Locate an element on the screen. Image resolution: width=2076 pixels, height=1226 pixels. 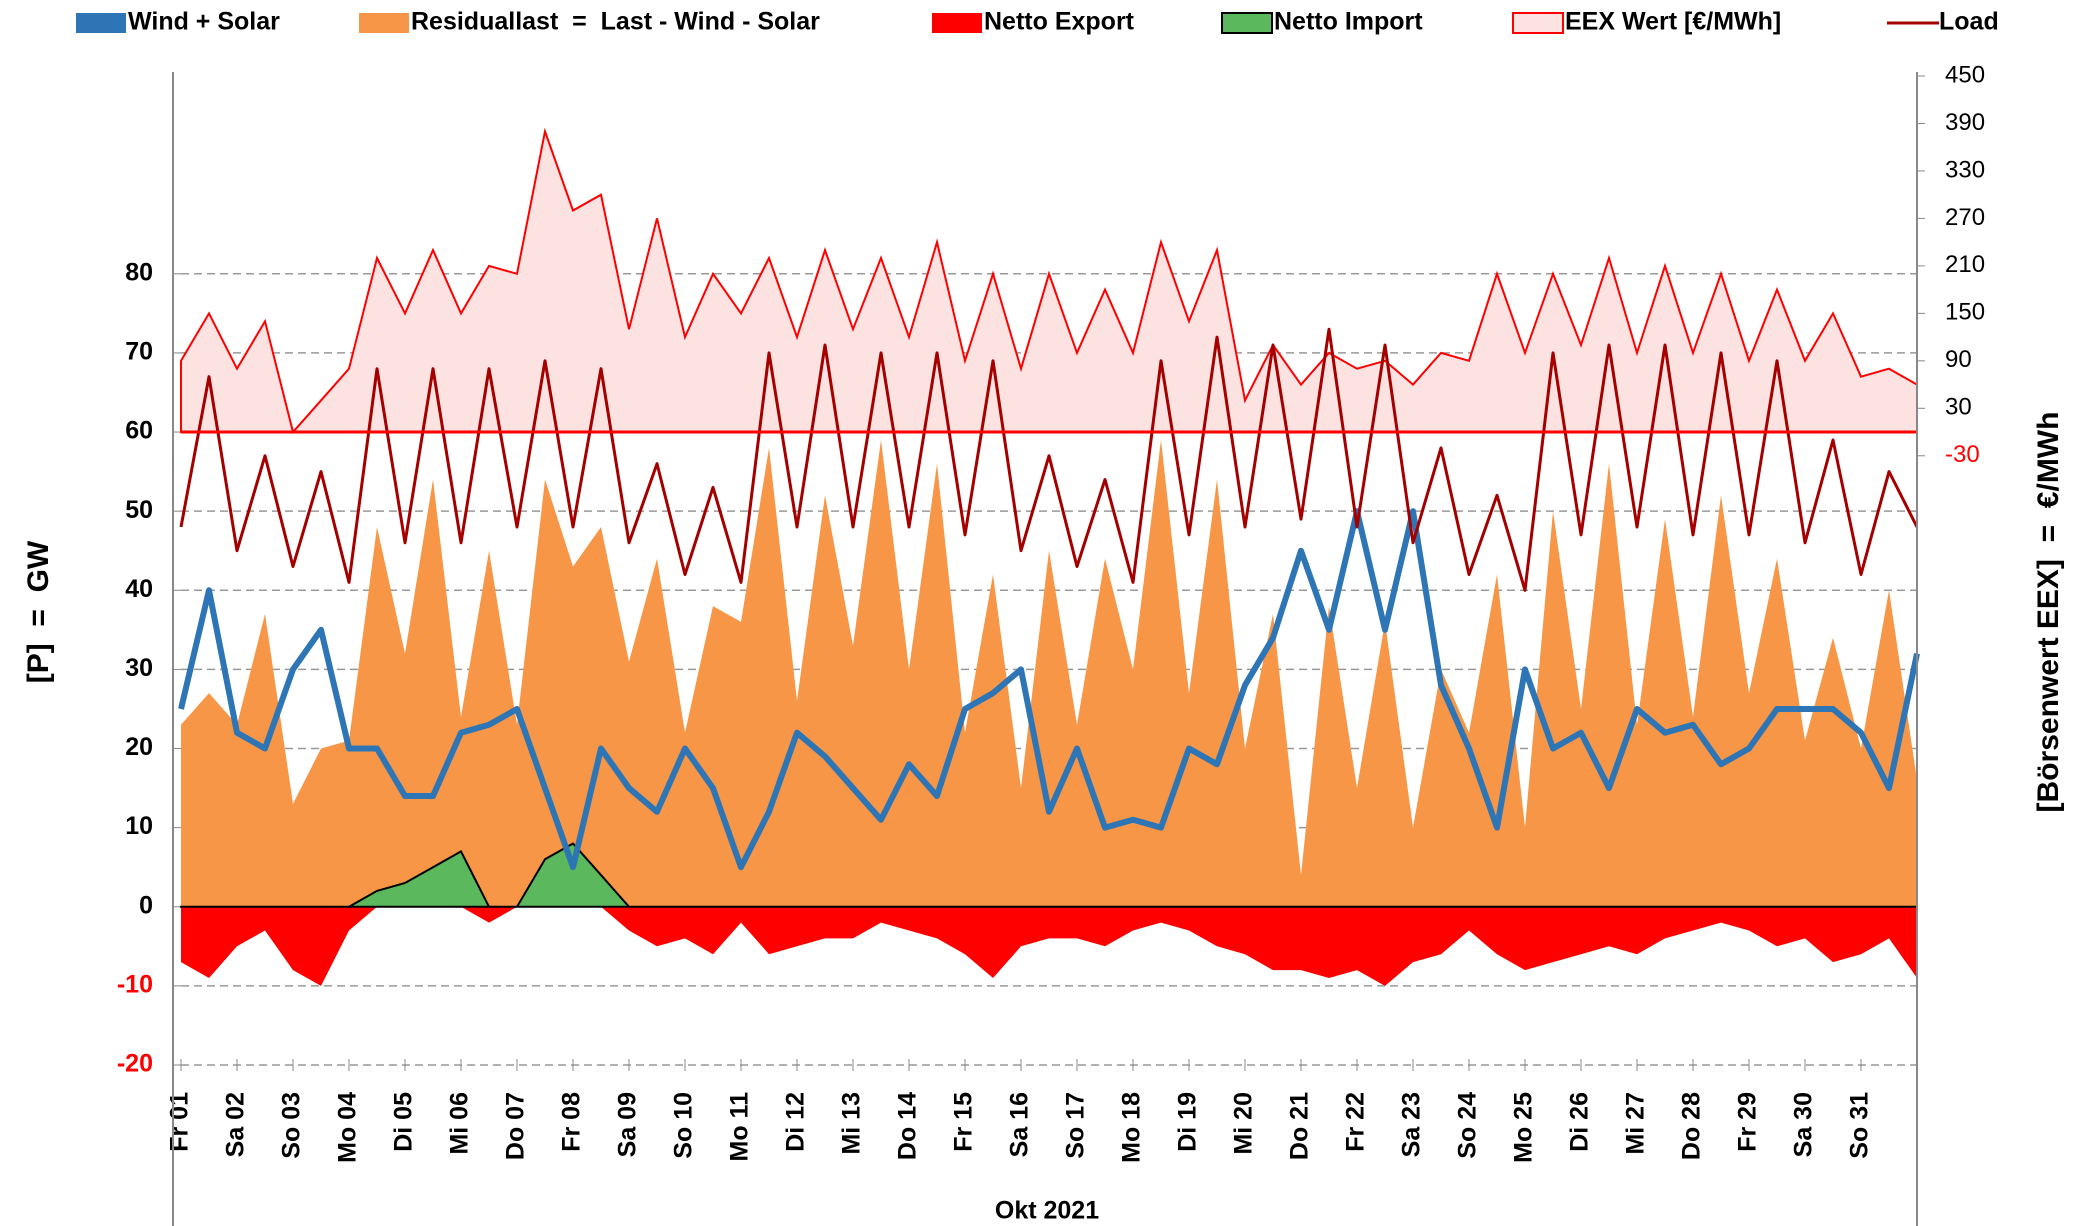
x-tick-label: Mi 20 is located at coordinates (1244, 1123).